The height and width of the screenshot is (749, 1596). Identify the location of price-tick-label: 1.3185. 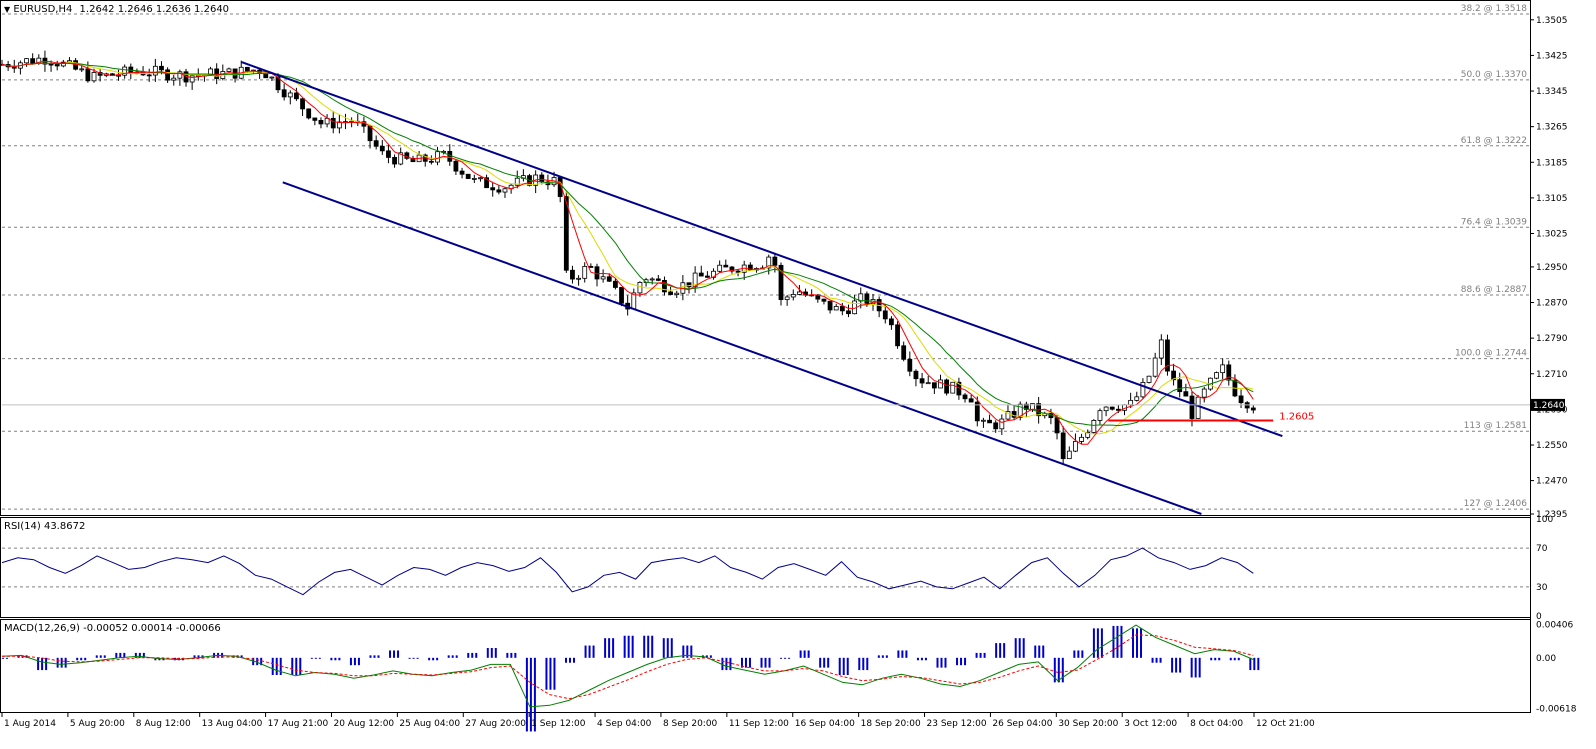
(1552, 163).